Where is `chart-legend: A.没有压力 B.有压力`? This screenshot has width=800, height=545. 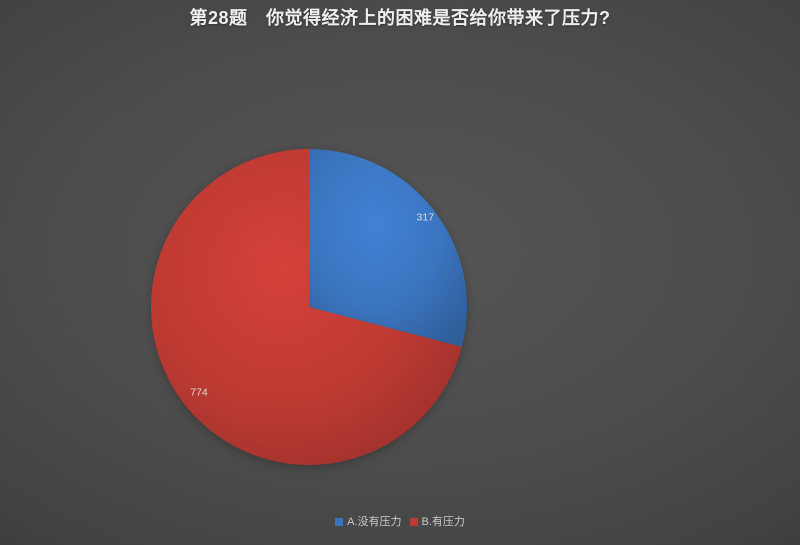
chart-legend: A.没有压力 B.有压力 is located at coordinates (400, 522).